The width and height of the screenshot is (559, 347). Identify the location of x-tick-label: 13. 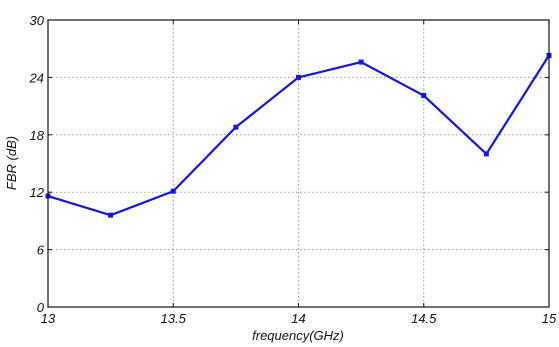
(48, 318).